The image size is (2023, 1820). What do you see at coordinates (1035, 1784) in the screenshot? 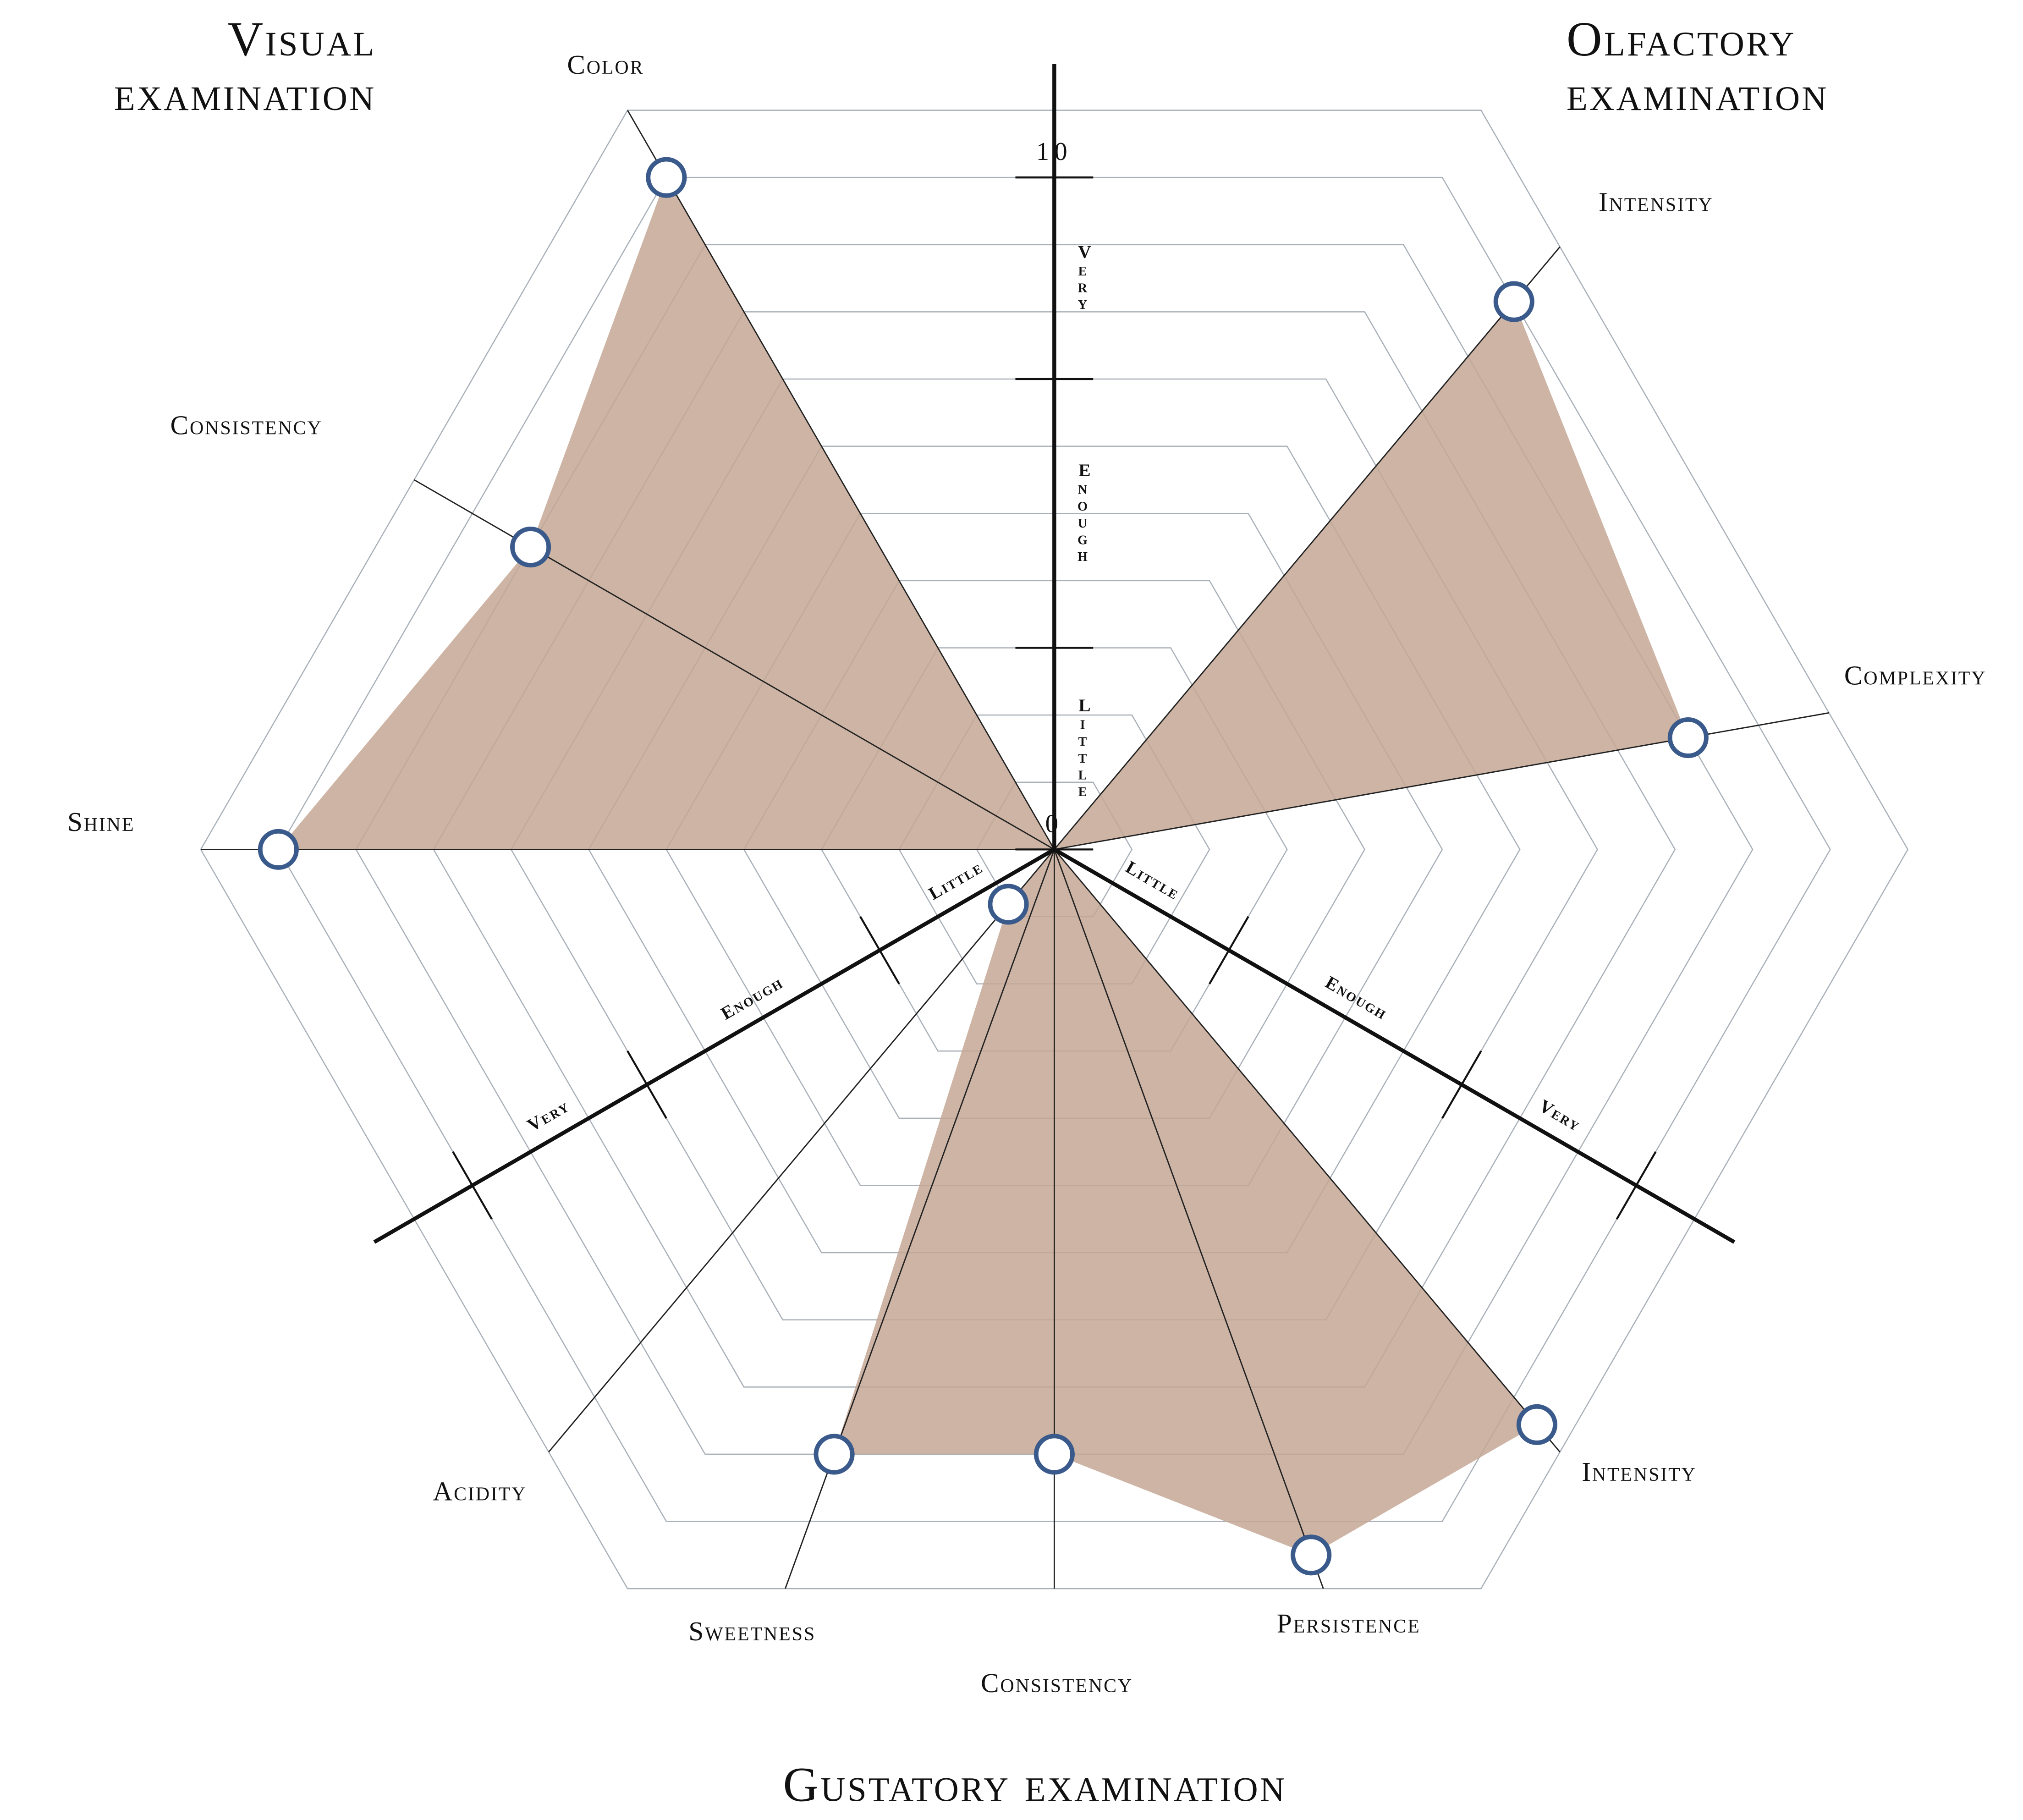
I see `group-title: Gustatory examination` at bounding box center [1035, 1784].